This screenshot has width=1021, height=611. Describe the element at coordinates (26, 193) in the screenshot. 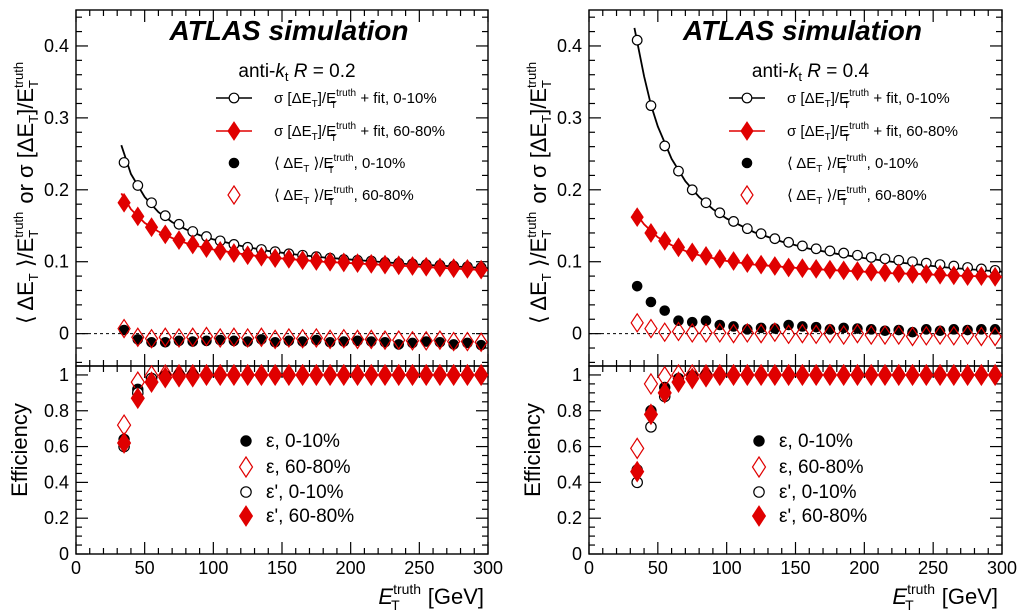

I see `y-axis-label-top: ⟨ ΔET ⟩/EtruthT or σ [ΔET]/EtruthT` at that location.